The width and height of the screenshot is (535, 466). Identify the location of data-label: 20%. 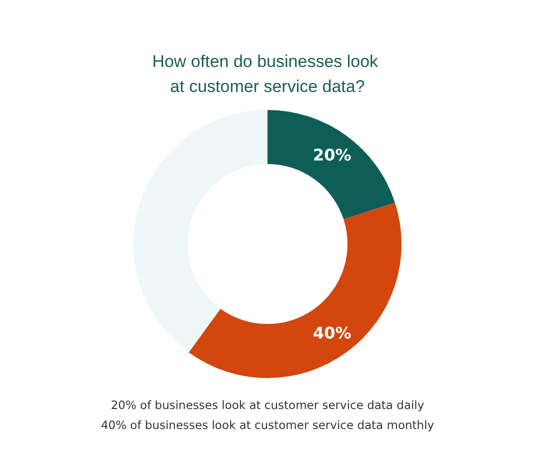
(332, 155).